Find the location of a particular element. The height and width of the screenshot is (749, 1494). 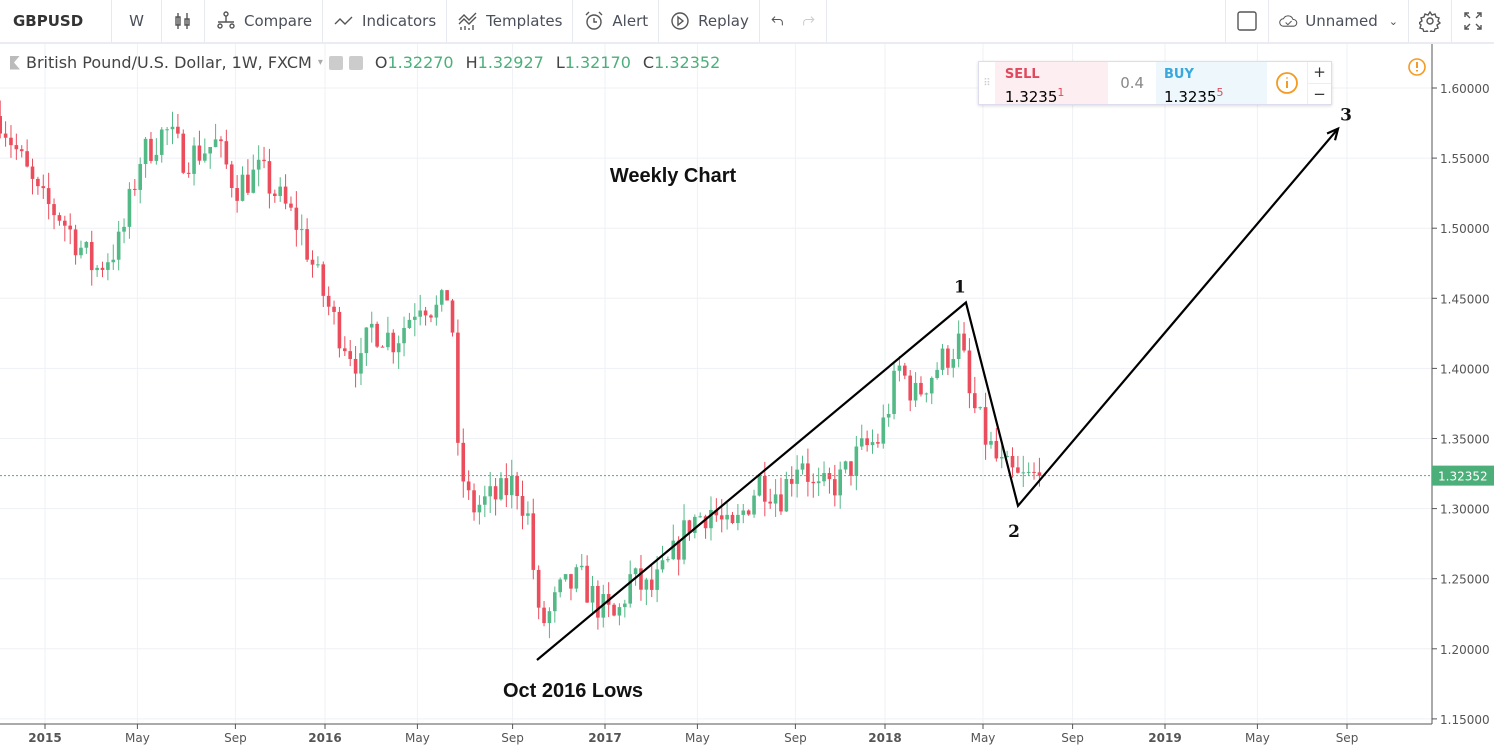

open-value: 1.32270 is located at coordinates (420, 62).